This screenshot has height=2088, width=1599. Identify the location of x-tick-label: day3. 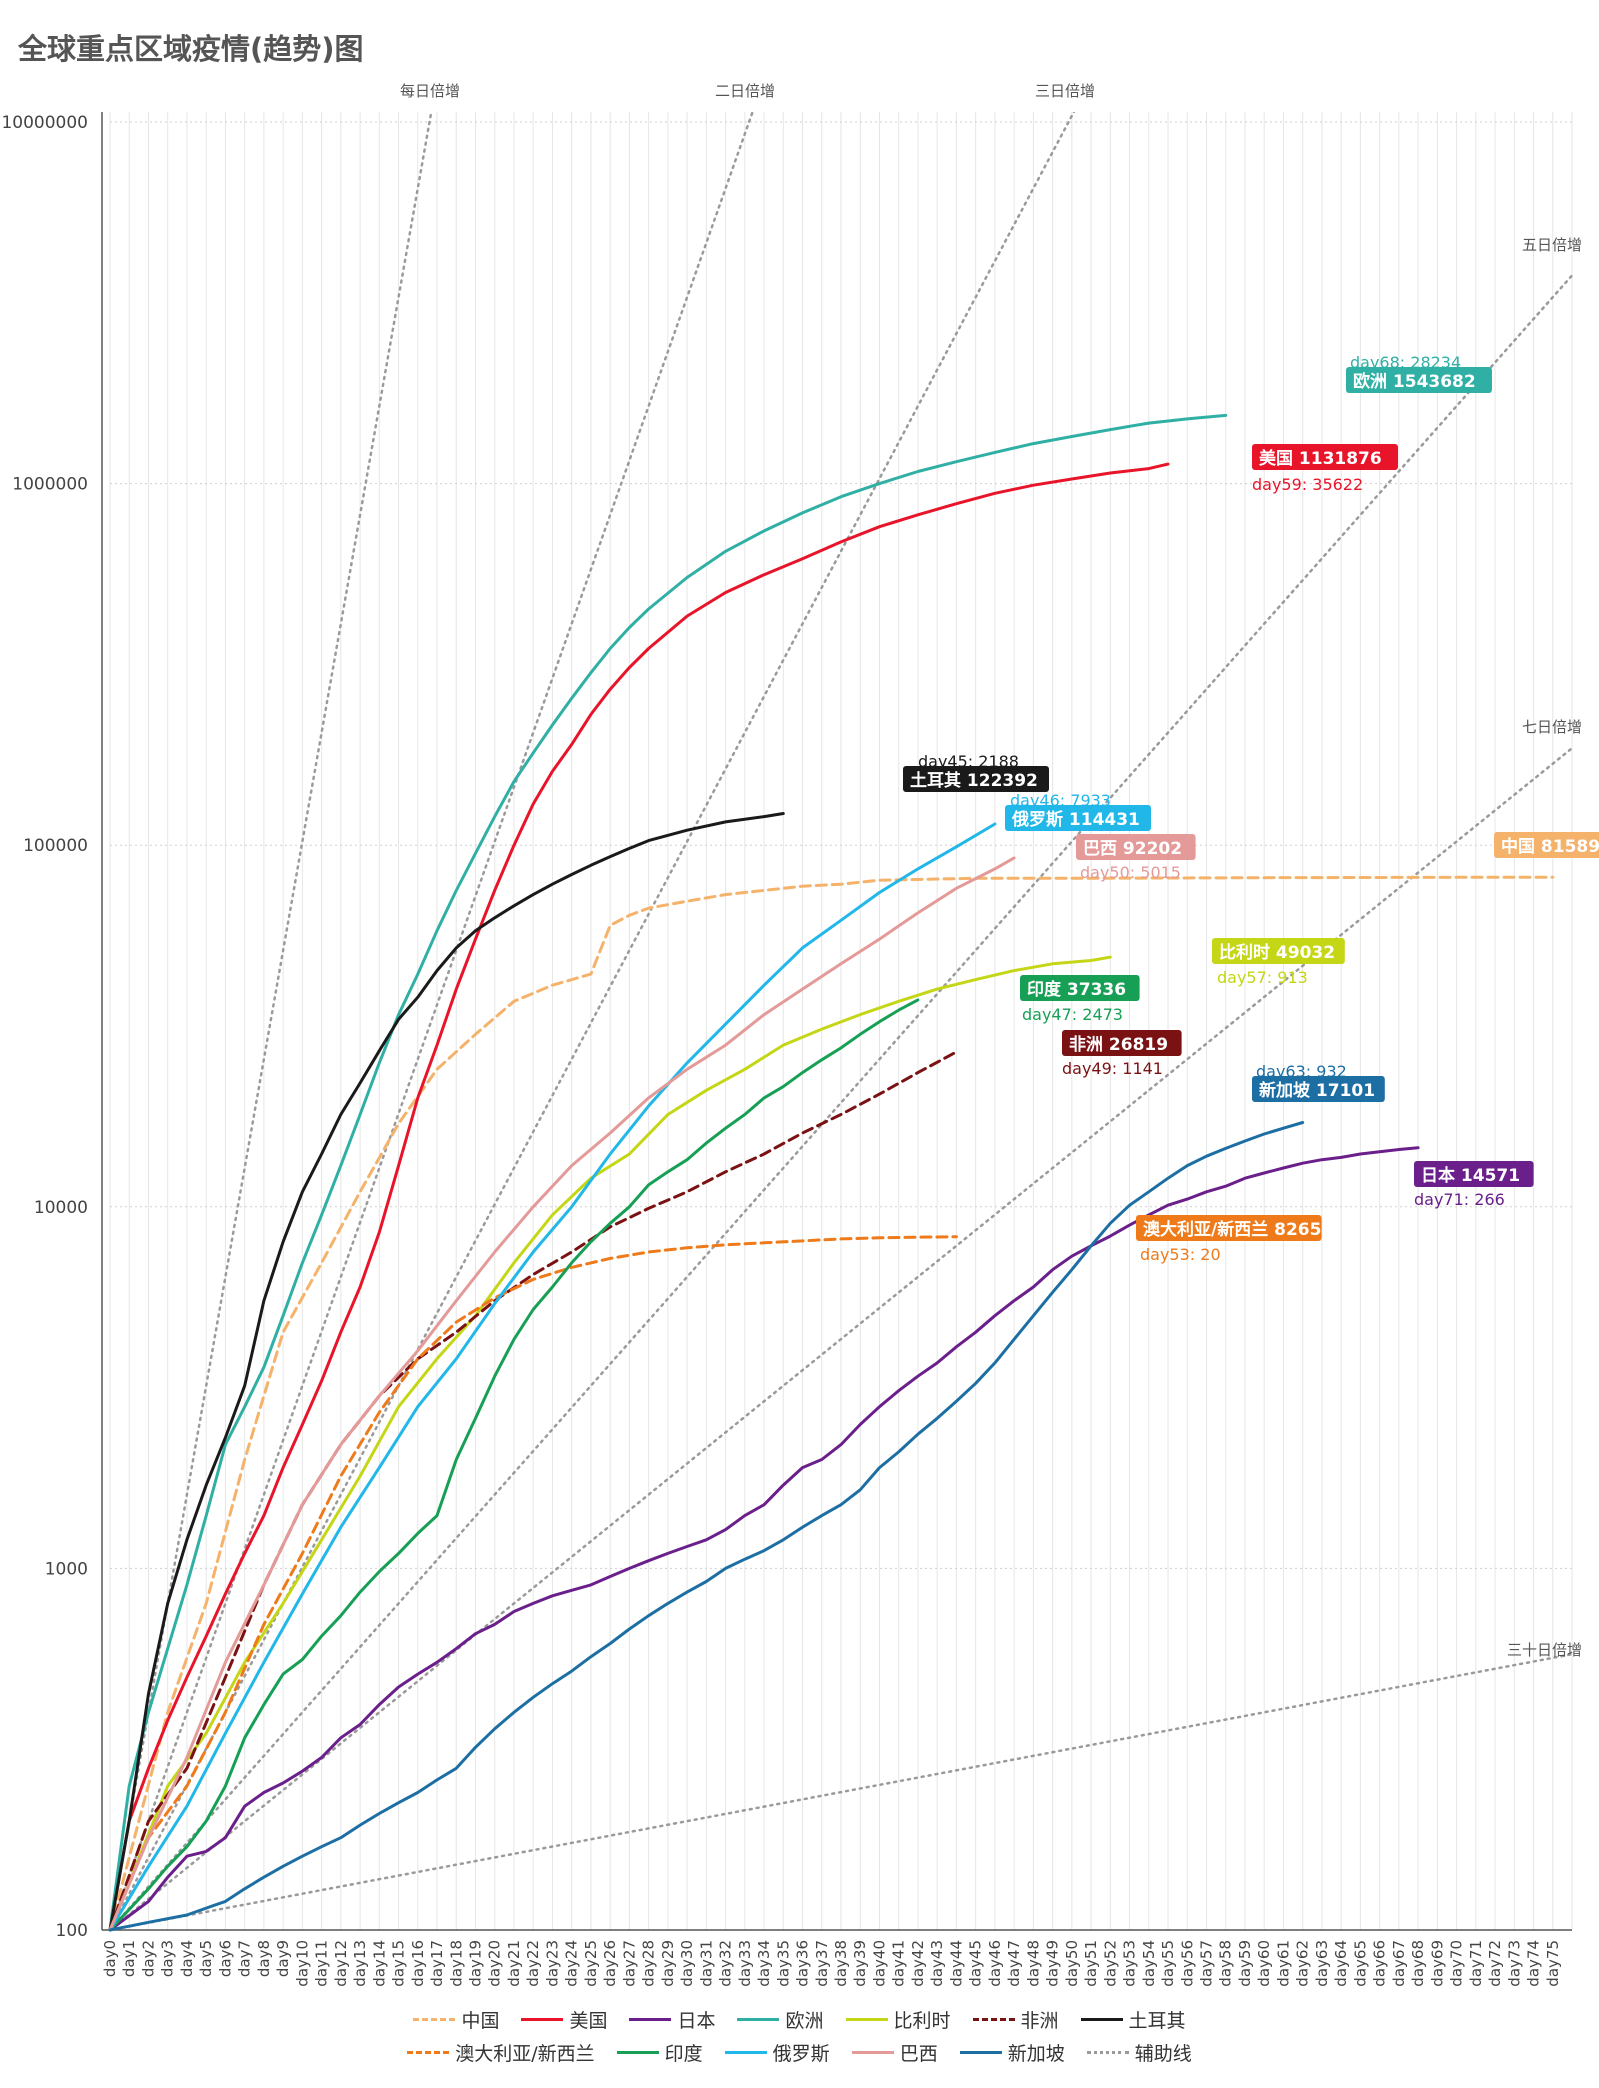
(168, 1958).